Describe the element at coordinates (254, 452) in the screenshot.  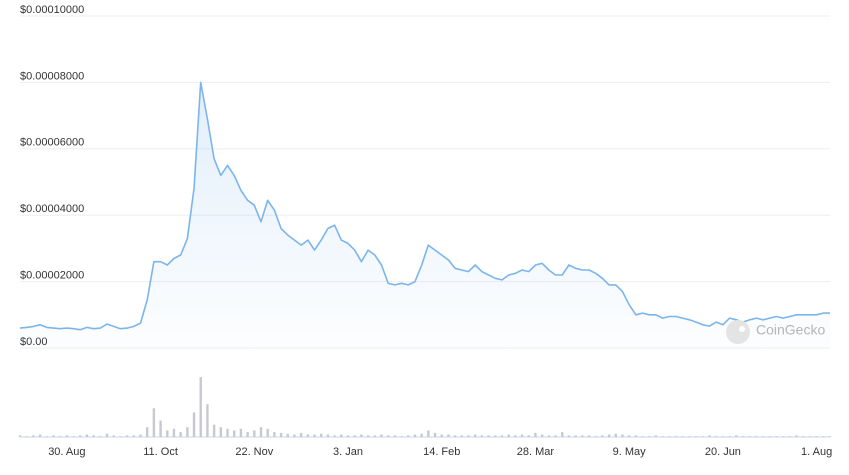
I see `x-tick-label: 22. Nov` at that location.